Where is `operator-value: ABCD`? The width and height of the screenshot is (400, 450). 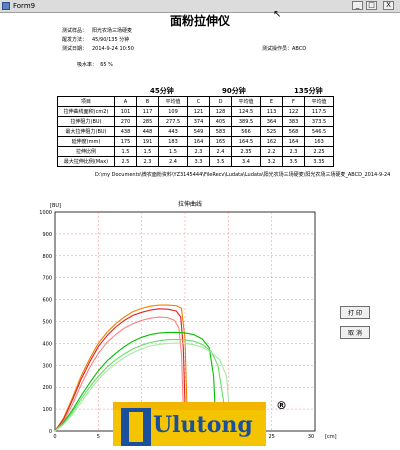
operator-value: ABCD is located at coordinates (299, 49).